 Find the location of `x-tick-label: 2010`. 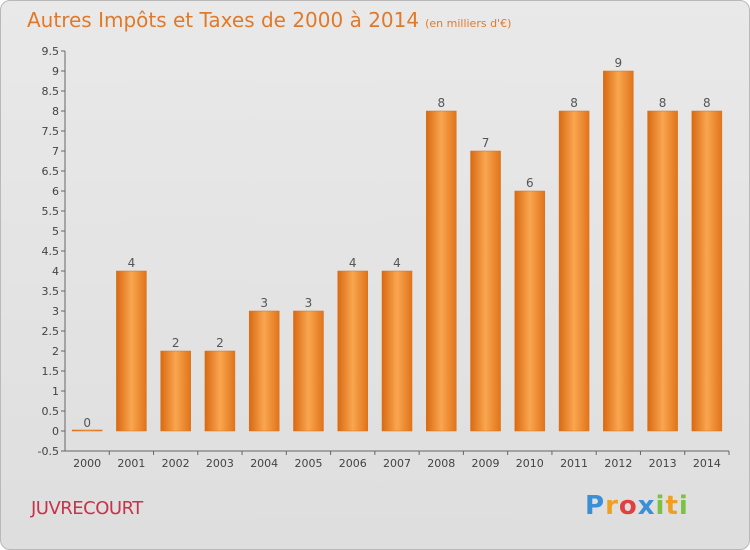

x-tick-label: 2010 is located at coordinates (530, 463).